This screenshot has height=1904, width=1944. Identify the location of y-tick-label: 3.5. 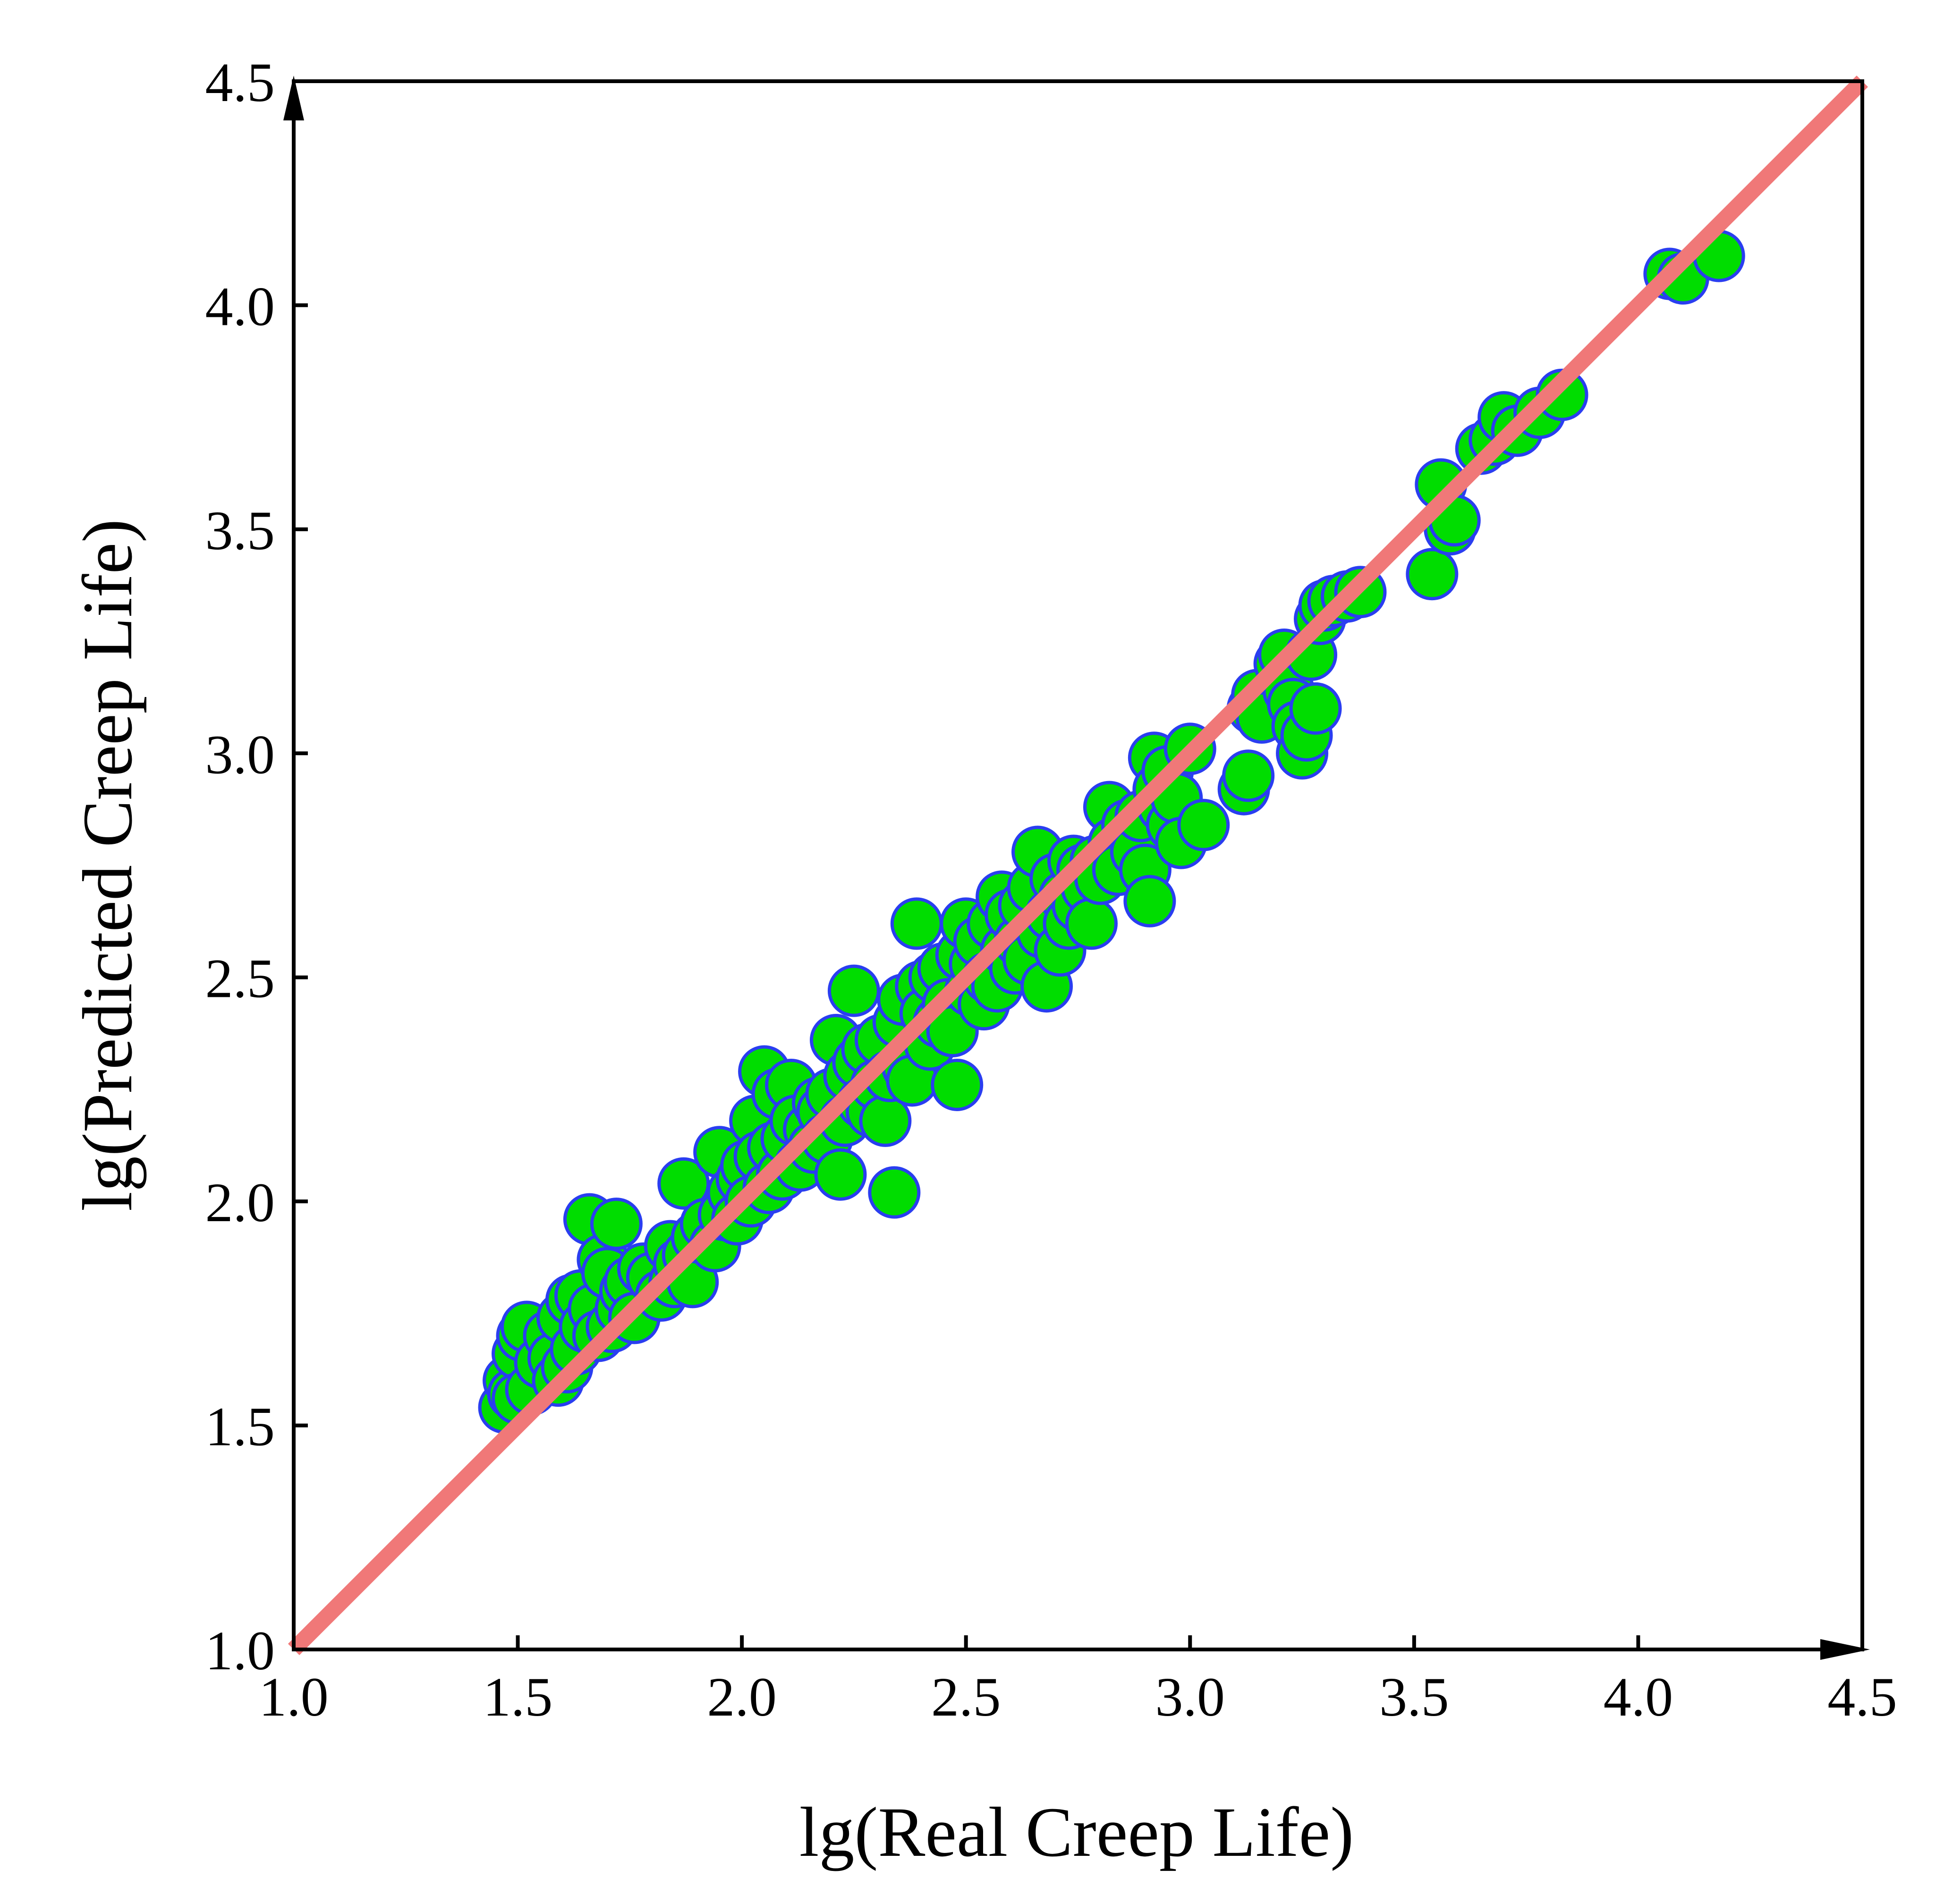
(240, 530).